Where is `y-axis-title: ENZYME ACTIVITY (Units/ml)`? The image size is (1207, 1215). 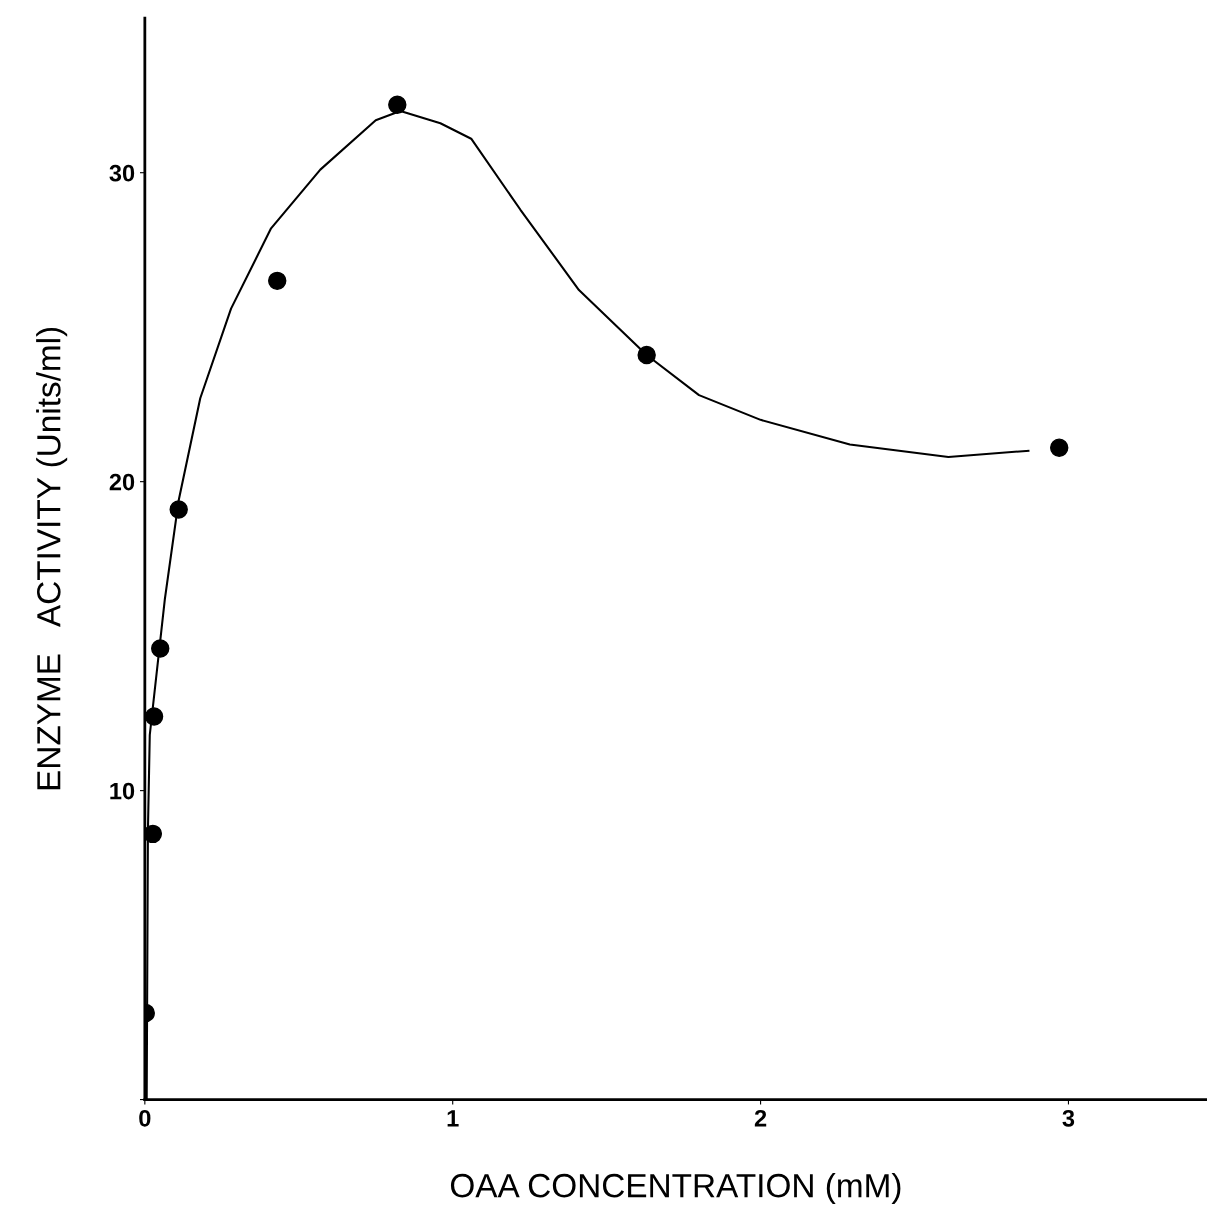
y-axis-title: ENZYME ACTIVITY (Units/ml) is located at coordinates (52, 558).